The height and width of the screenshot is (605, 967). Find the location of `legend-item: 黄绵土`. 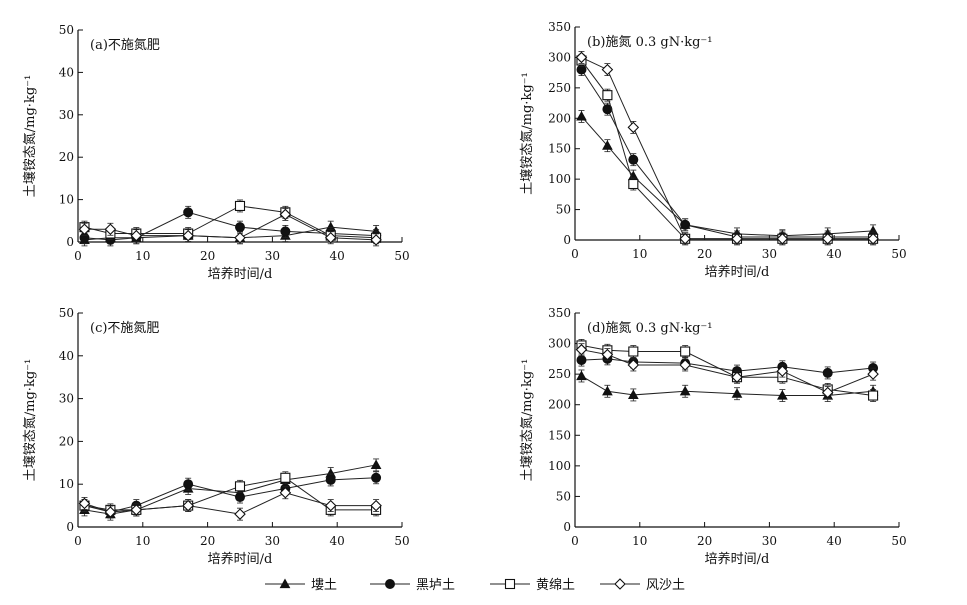

legend-item: 黄绵土 is located at coordinates (532, 585).